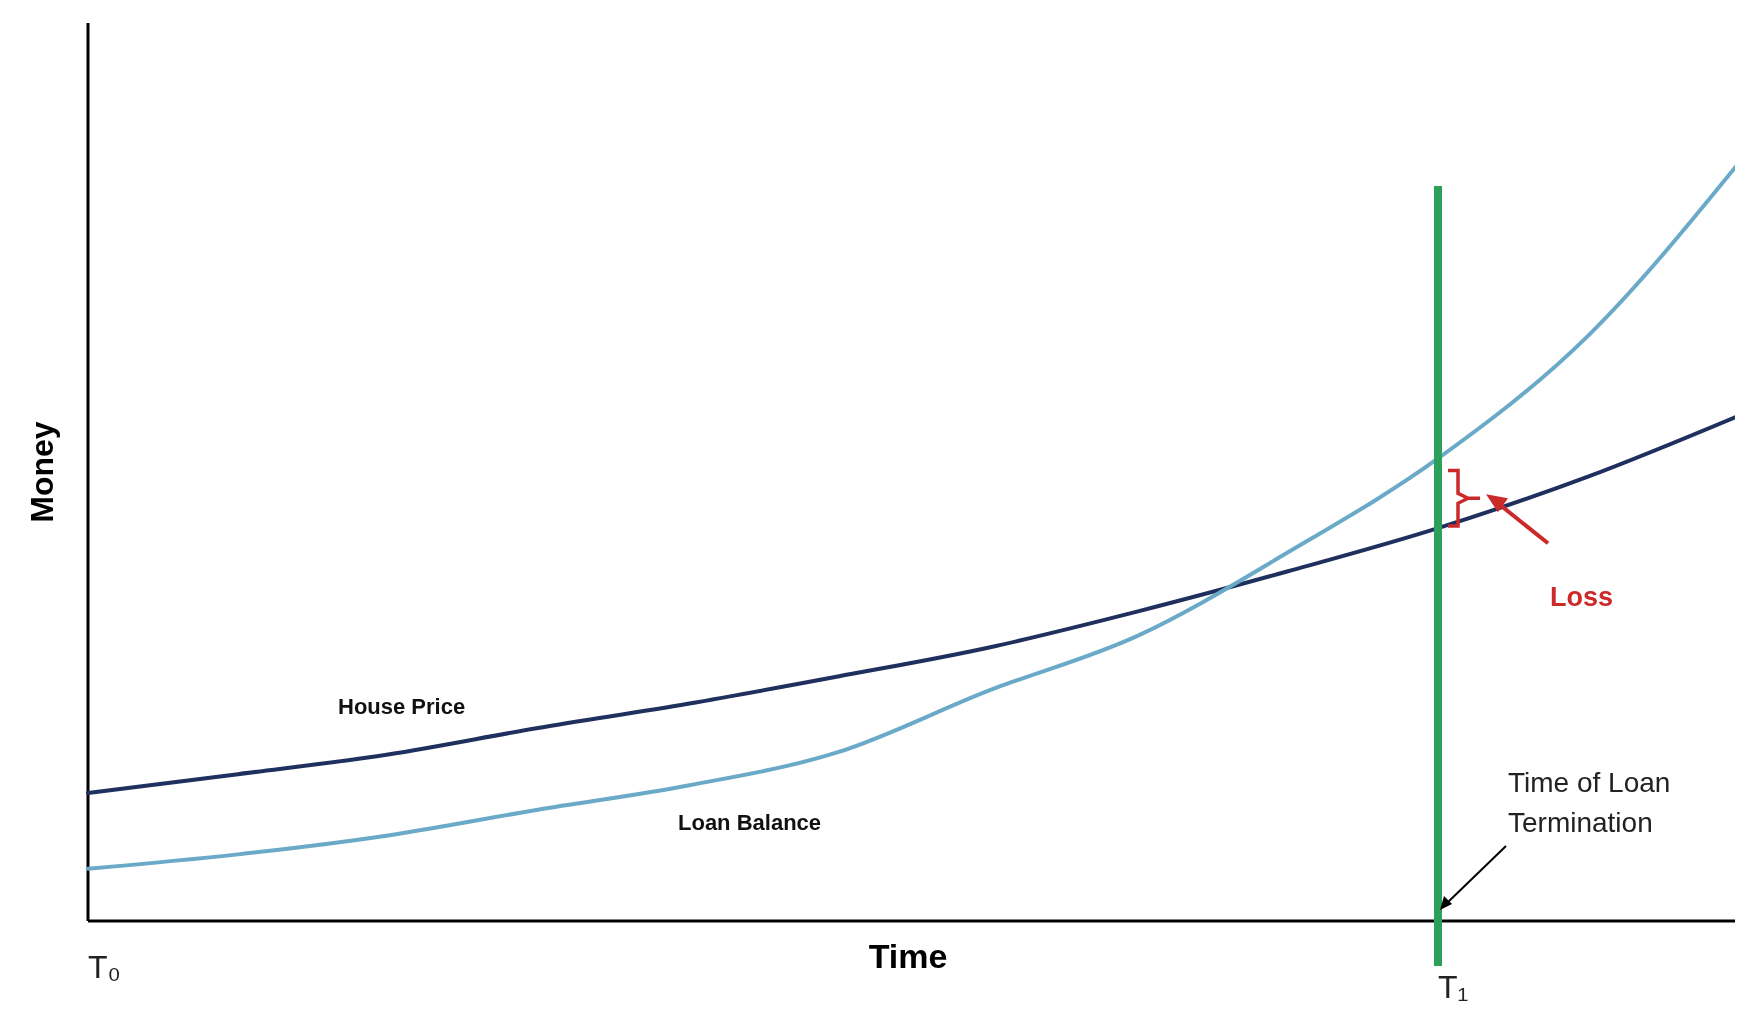 Image resolution: width=1743 pixels, height=1013 pixels. I want to click on x-axis-title: Time, so click(908, 956).